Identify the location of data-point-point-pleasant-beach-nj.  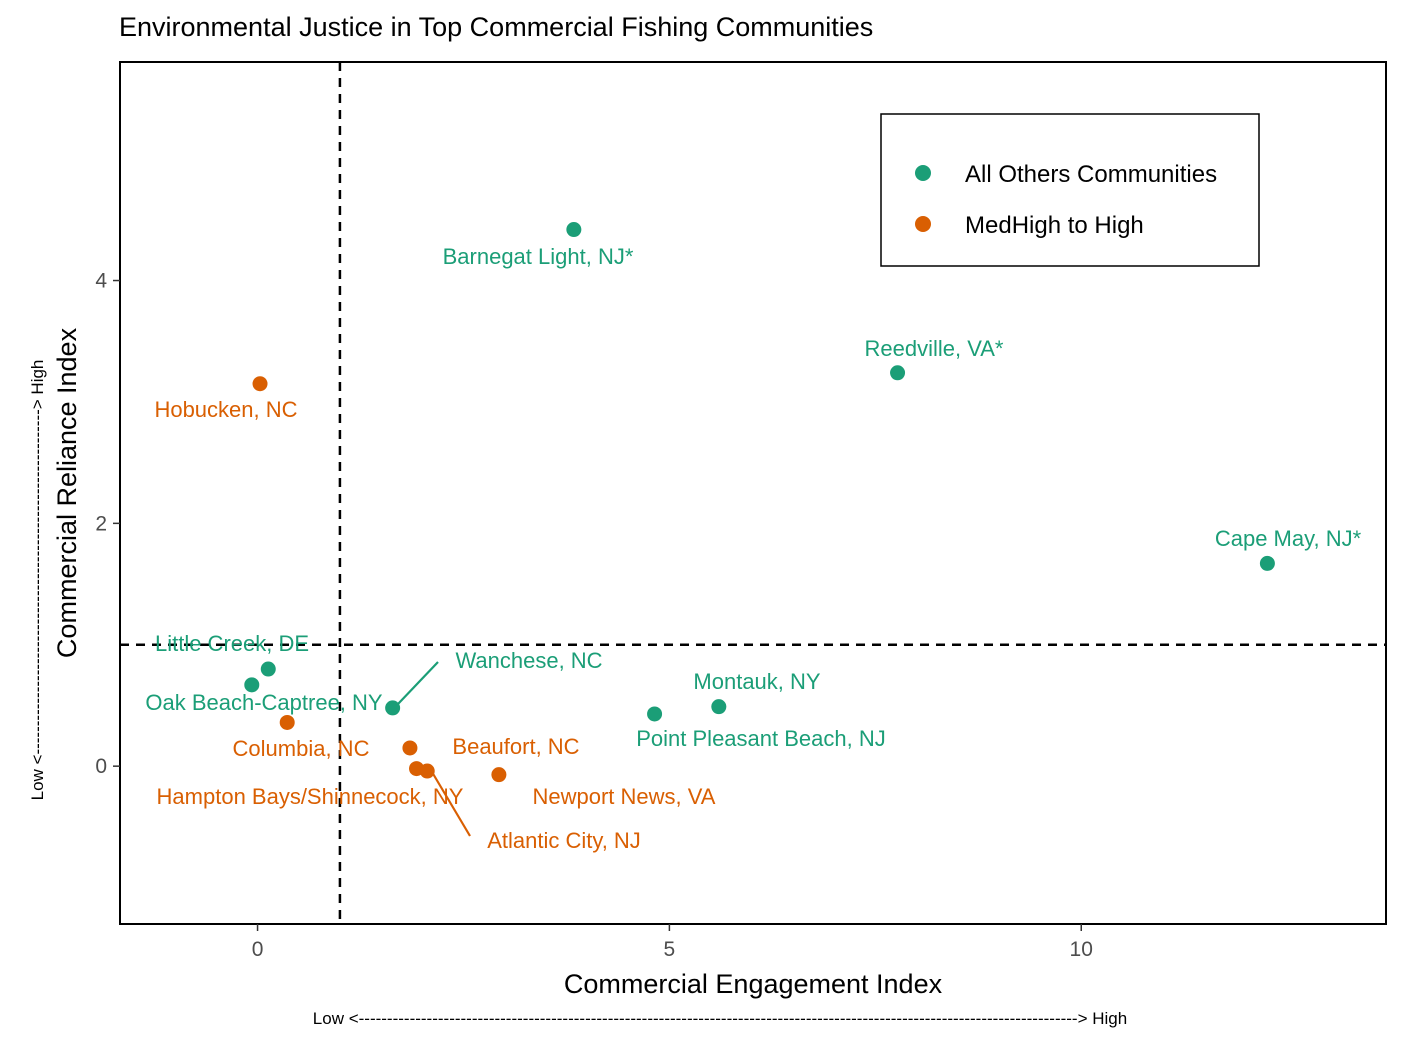
(655, 714).